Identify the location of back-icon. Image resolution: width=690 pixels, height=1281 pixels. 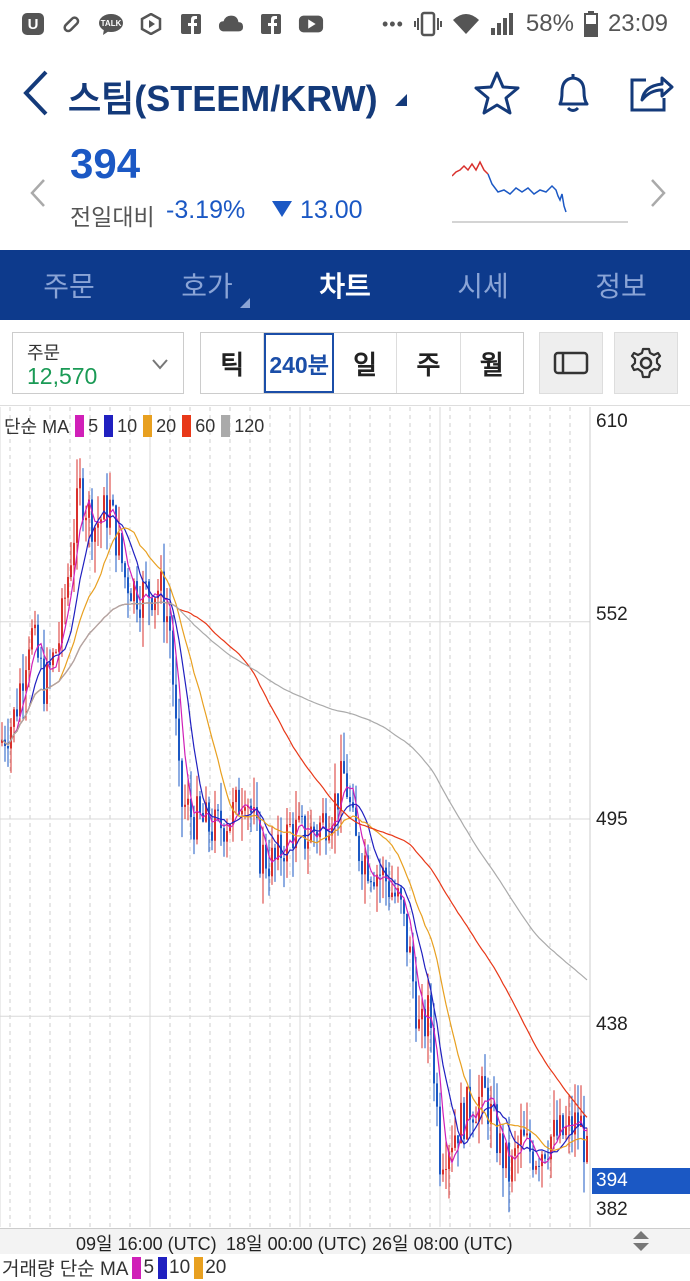
(38, 93).